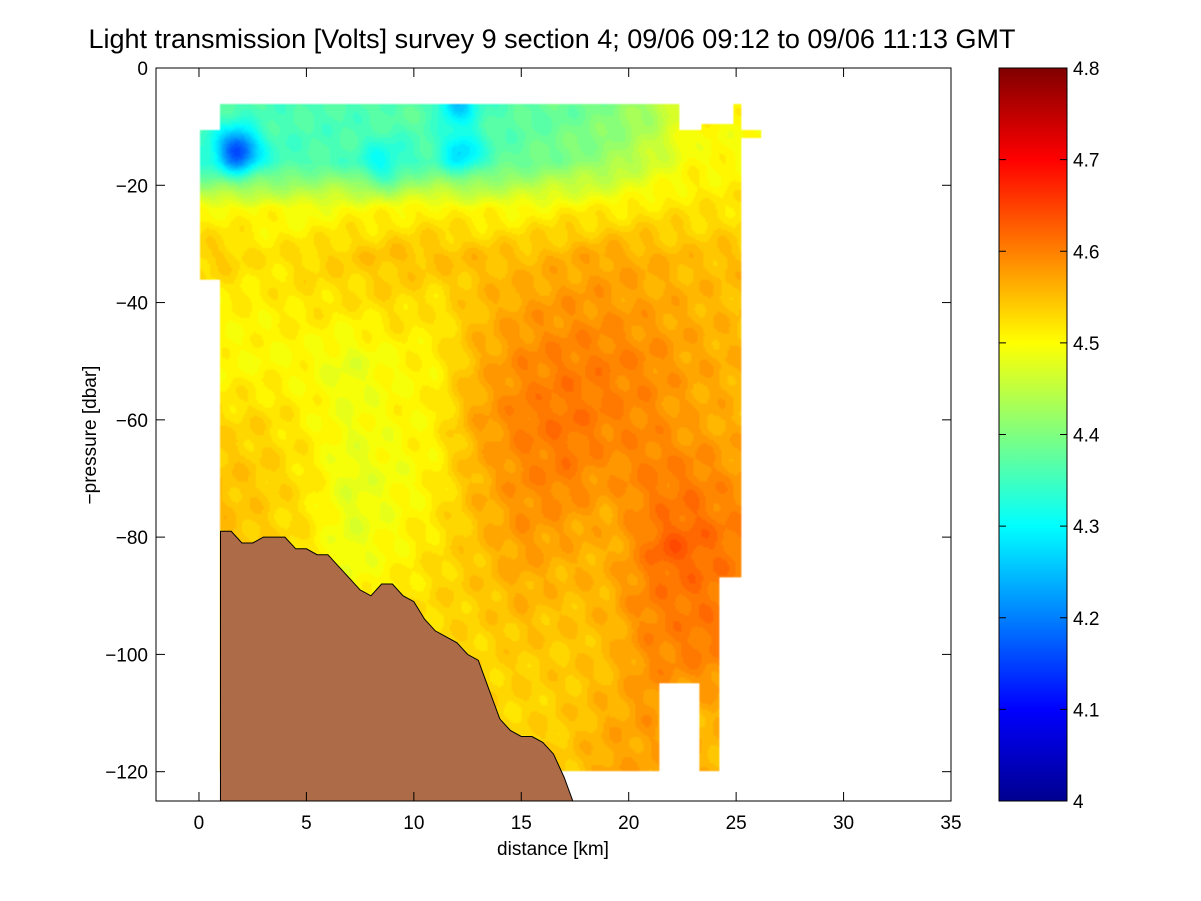 Image resolution: width=1201 pixels, height=901 pixels. What do you see at coordinates (950, 823) in the screenshot?
I see `x-tick-label: 35` at bounding box center [950, 823].